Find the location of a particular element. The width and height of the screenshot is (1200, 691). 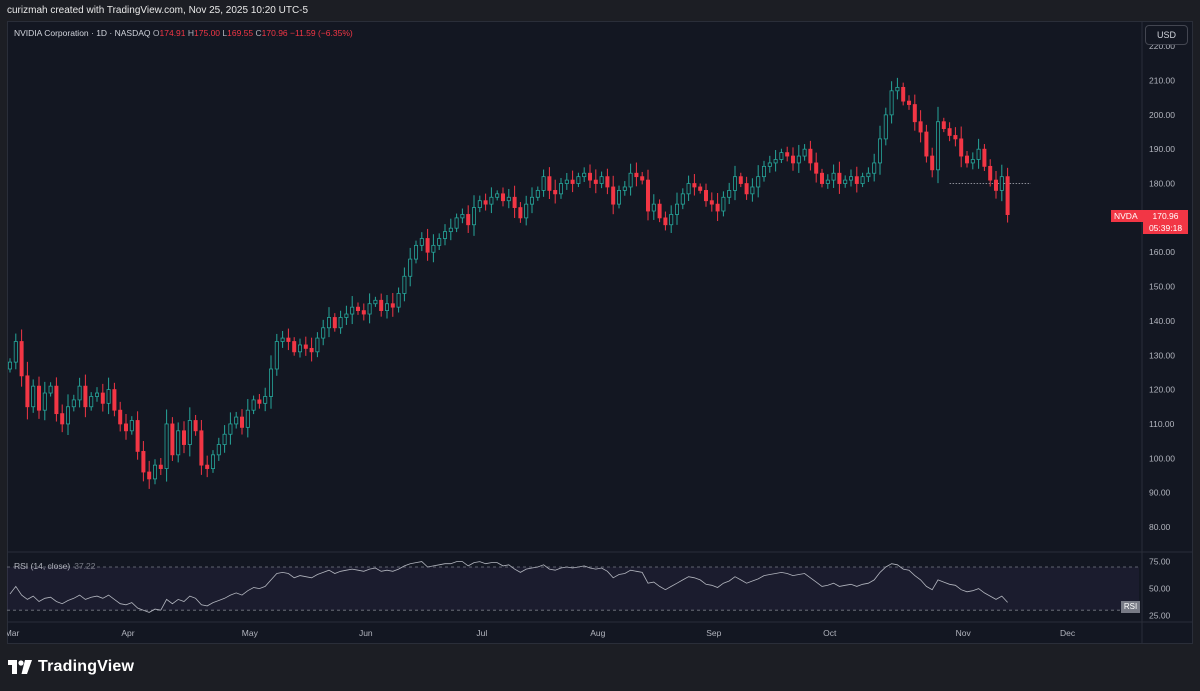

time-tick-label: Nov is located at coordinates (964, 633).